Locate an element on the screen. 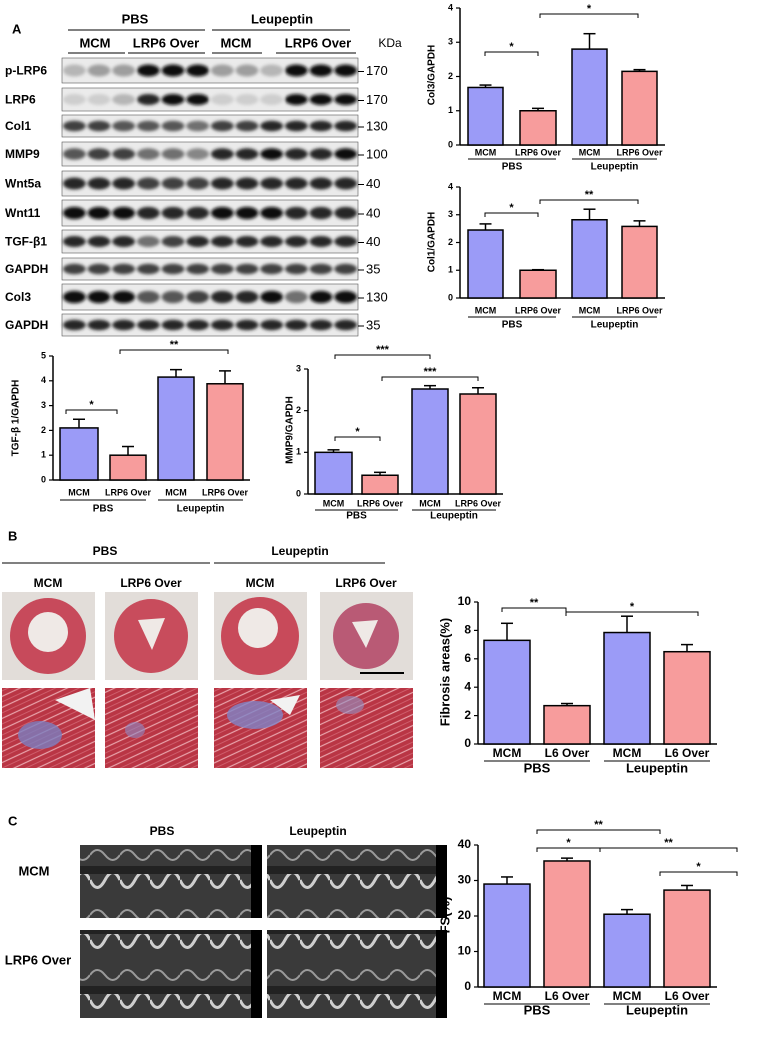  panel-label: C is located at coordinates (13, 820).